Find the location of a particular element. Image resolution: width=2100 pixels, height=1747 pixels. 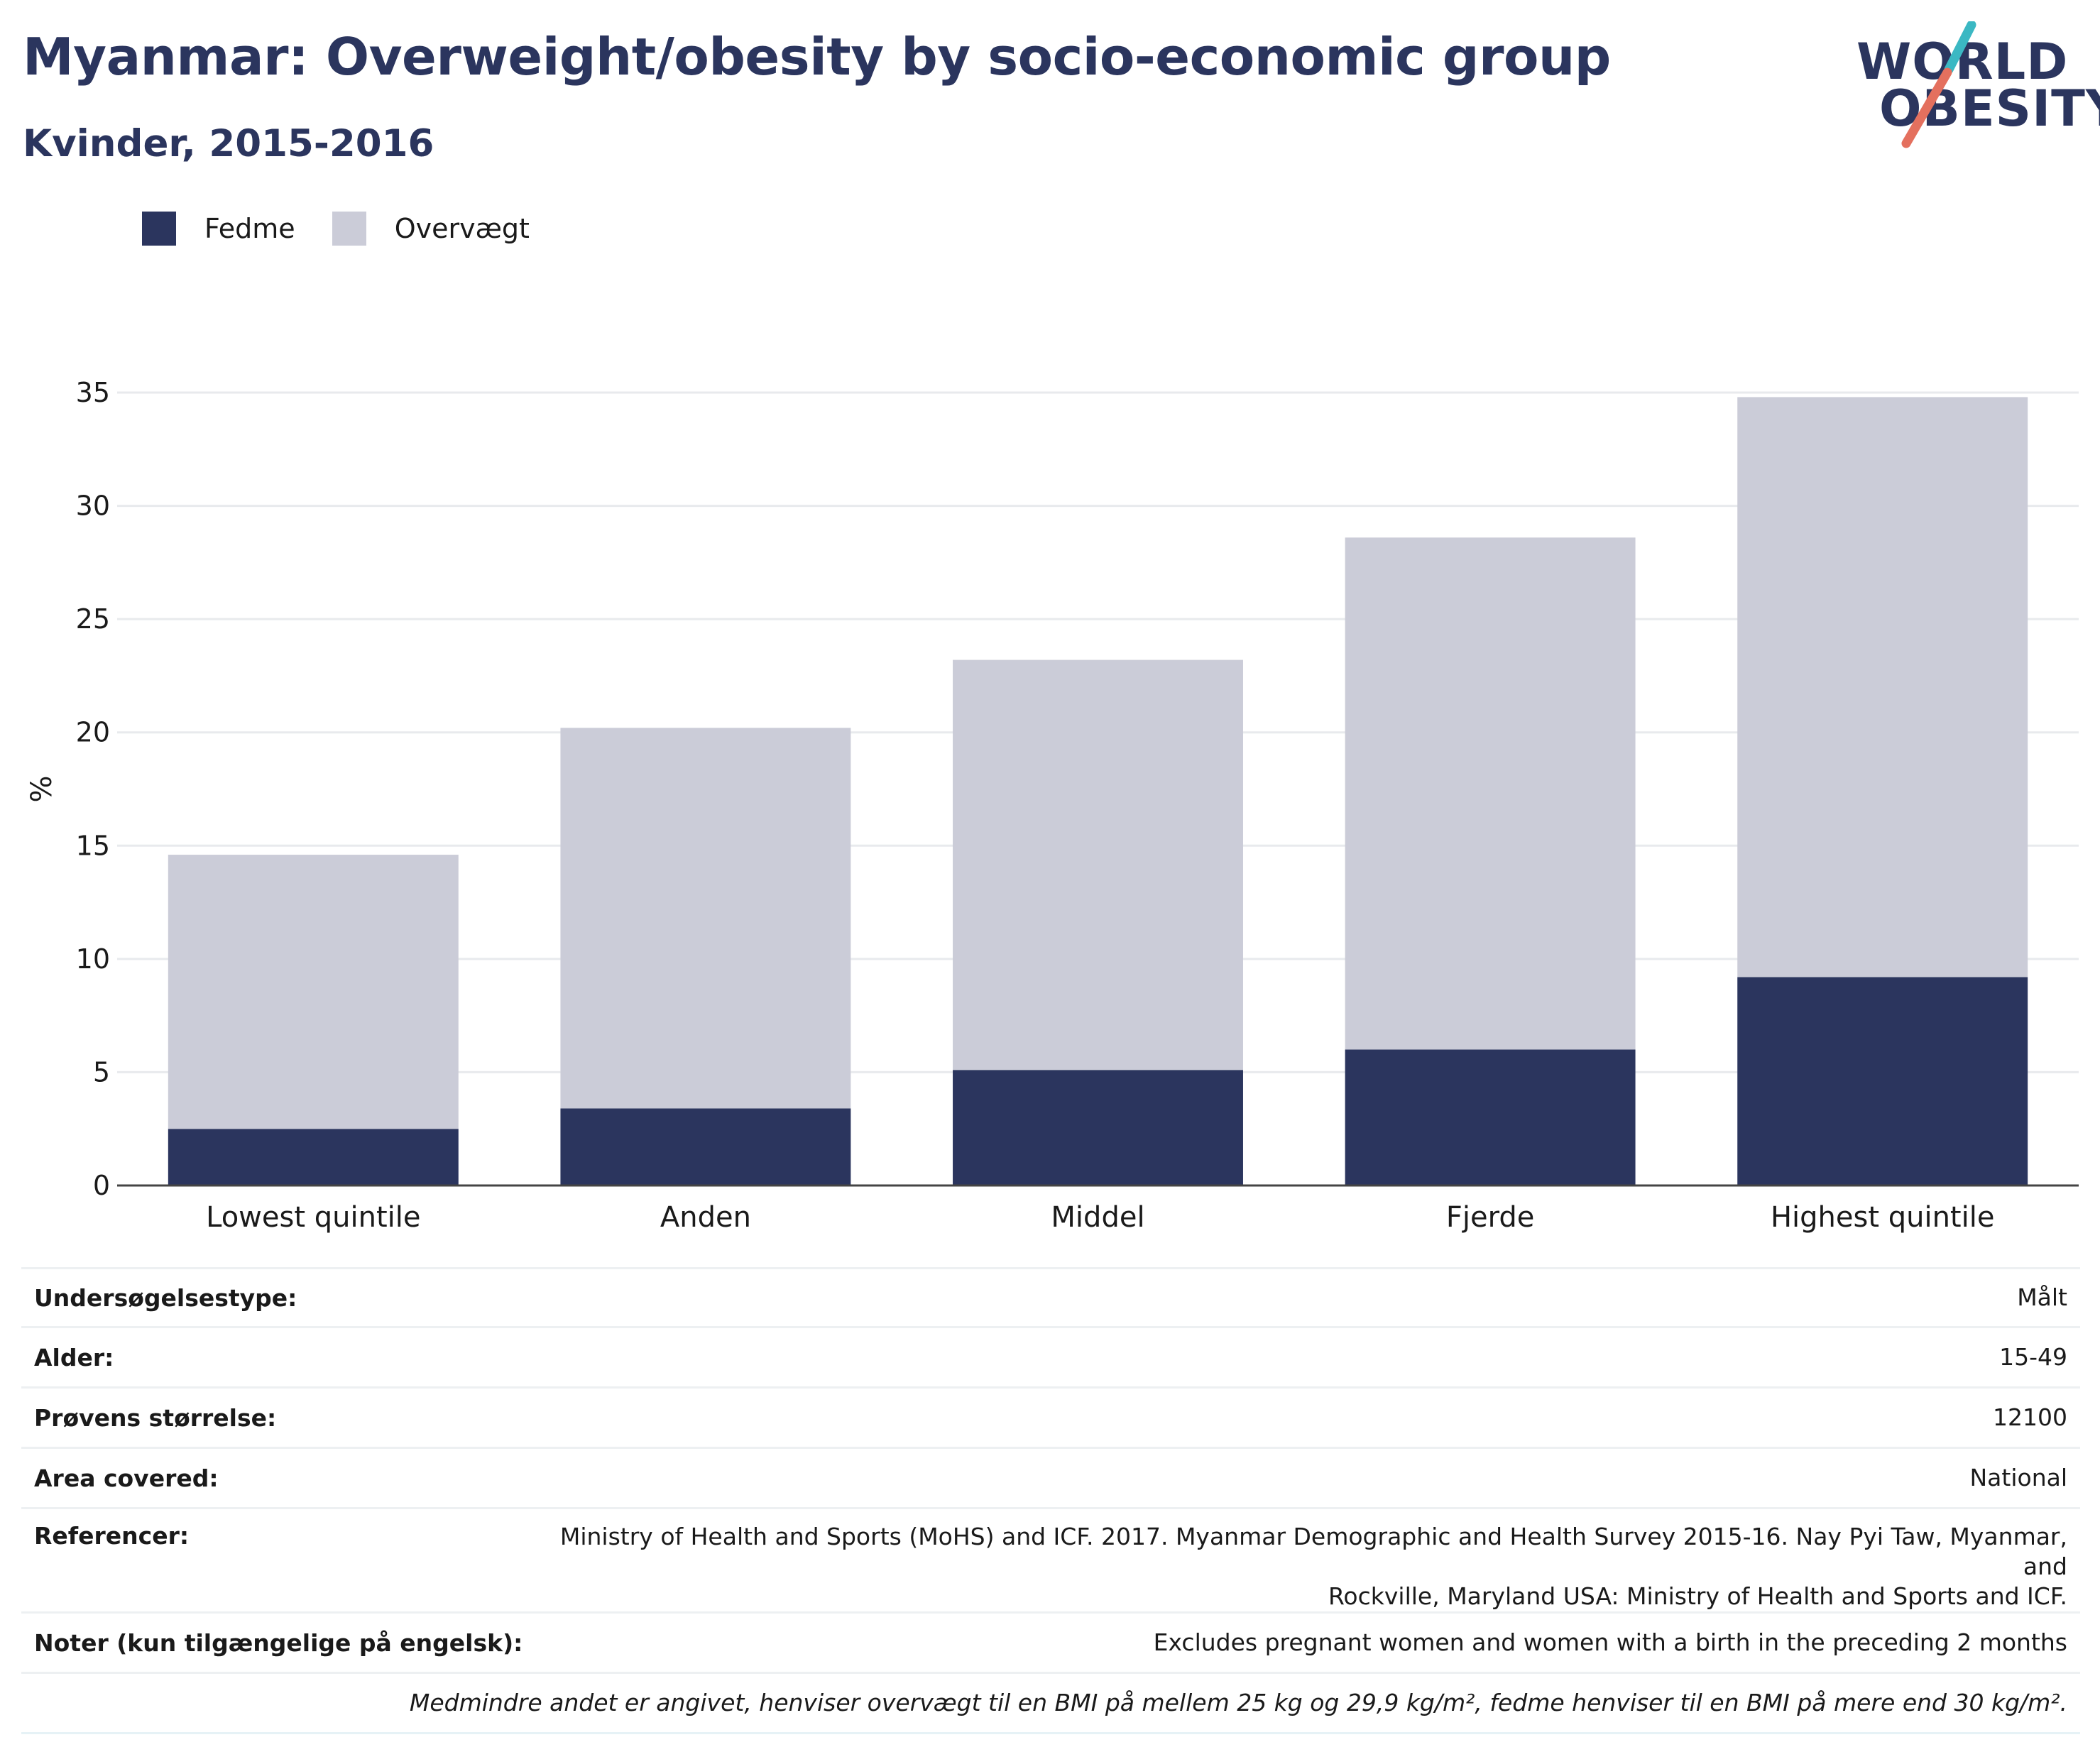

info-key: Referencer: is located at coordinates (282, 1560).